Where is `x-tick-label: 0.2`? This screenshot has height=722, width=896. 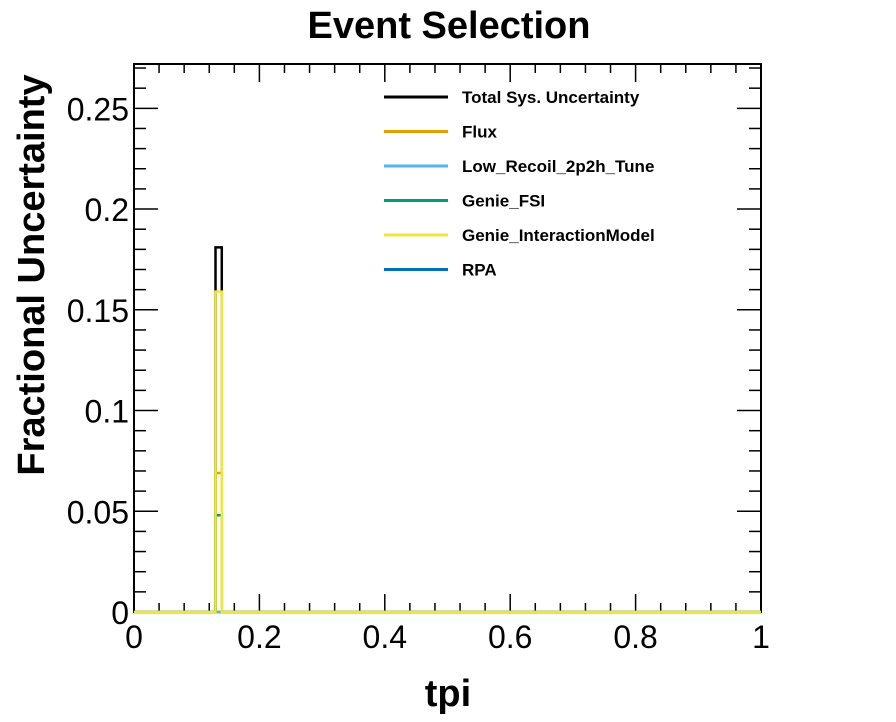 x-tick-label: 0.2 is located at coordinates (259, 637).